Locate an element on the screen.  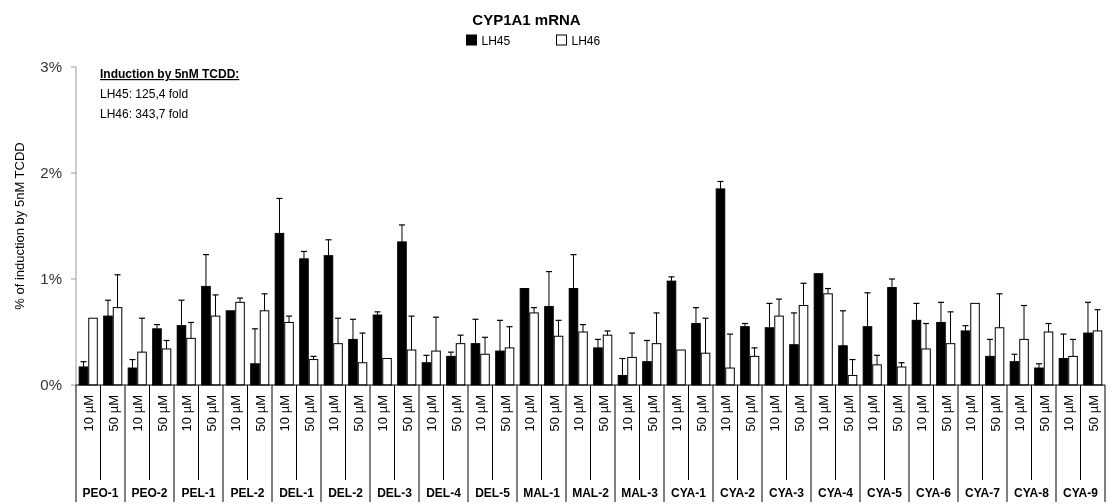
text: PEL-1 is located at coordinates (198, 493).